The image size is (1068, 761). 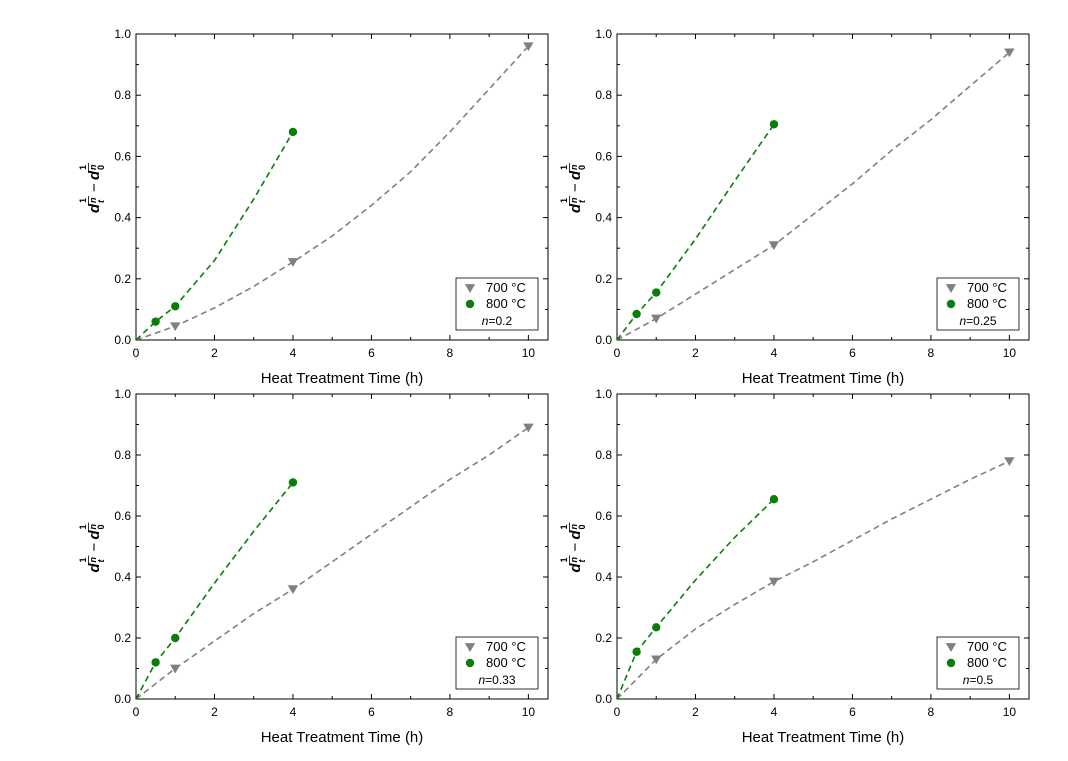 I want to click on n-annotation: n=0.5, so click(x=978, y=680).